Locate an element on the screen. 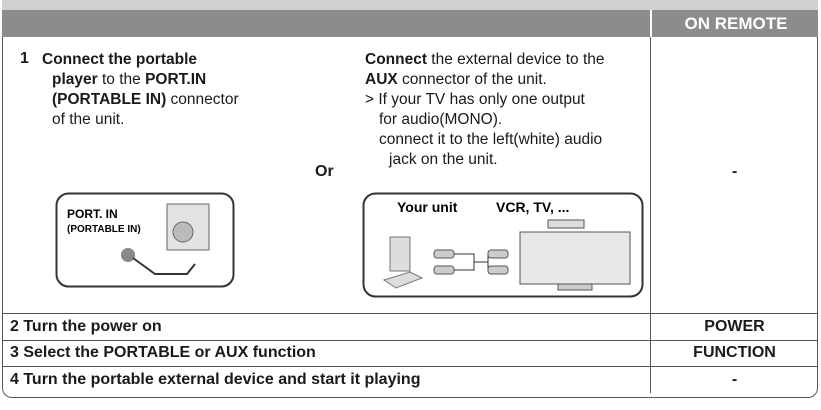 This screenshot has height=410, width=821. text-line: AUX connector of the unit. is located at coordinates (485, 80).